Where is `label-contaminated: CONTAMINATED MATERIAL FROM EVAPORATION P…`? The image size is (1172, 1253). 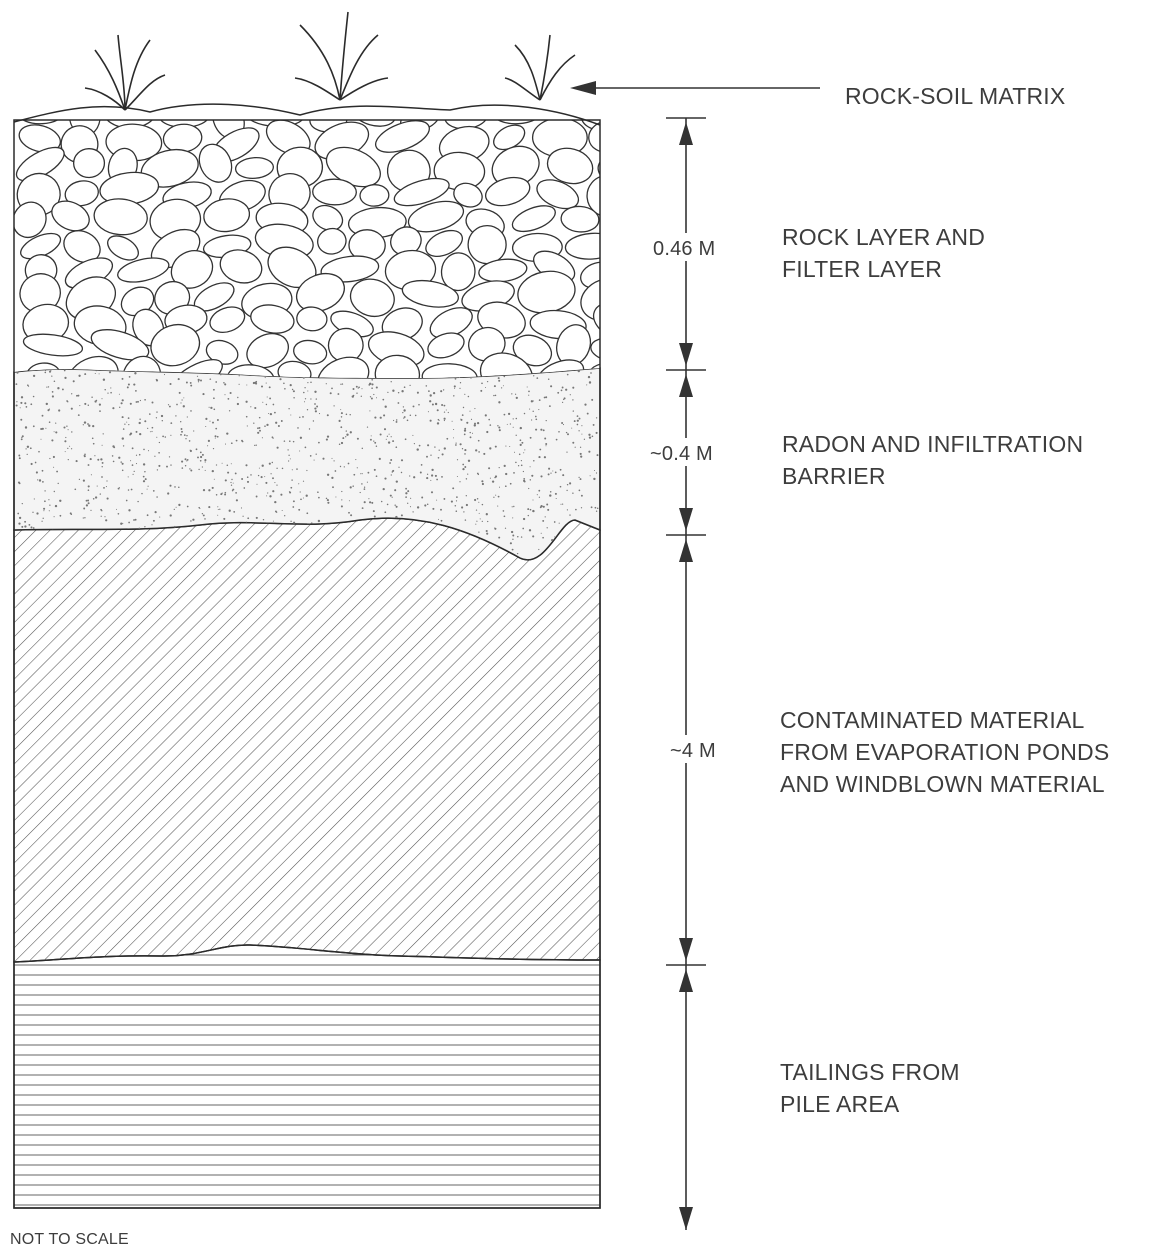 label-contaminated: CONTAMINATED MATERIAL FROM EVAPORATION P… is located at coordinates (948, 752).